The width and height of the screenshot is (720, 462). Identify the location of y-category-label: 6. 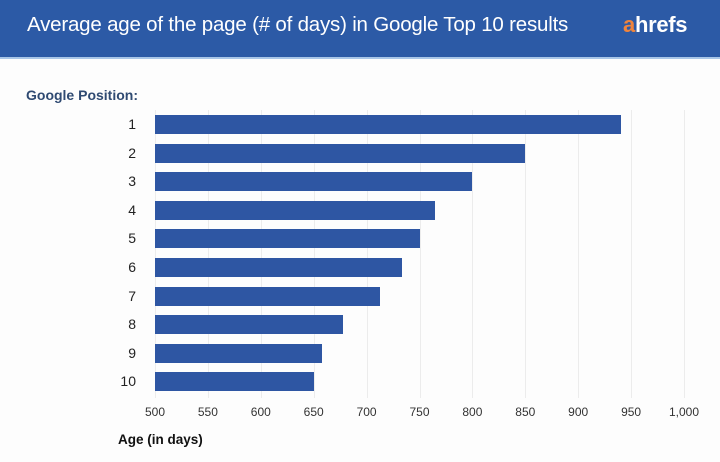
(132, 267).